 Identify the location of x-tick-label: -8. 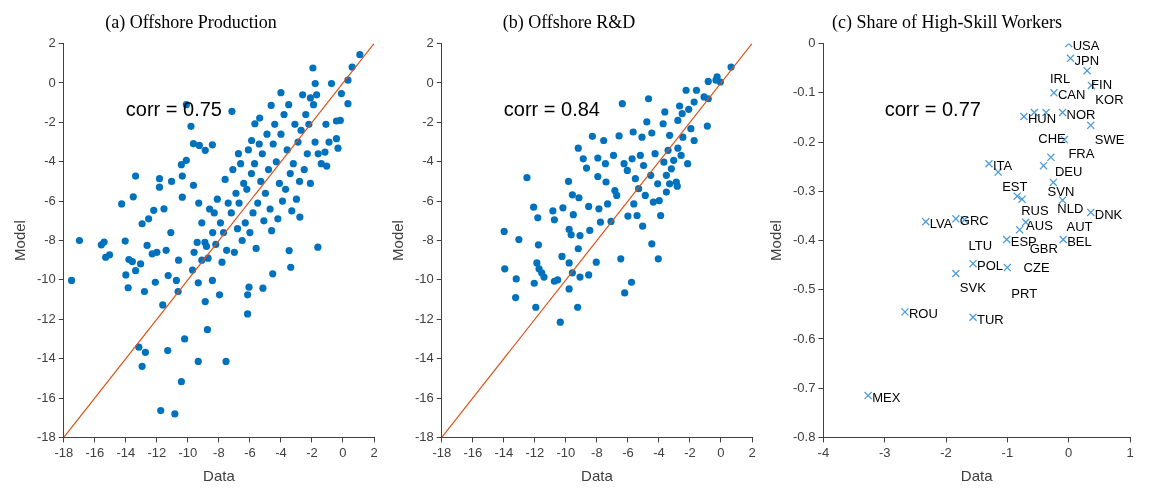
(597, 452).